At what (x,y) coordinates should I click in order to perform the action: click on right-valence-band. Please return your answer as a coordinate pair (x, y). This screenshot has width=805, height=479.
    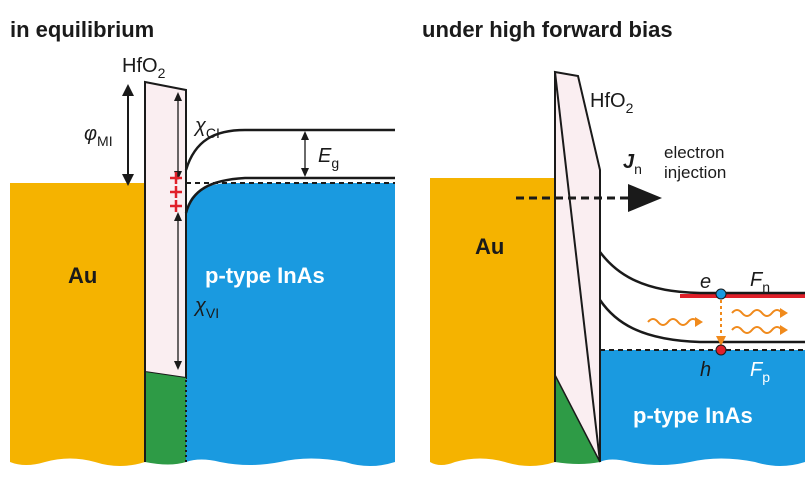
    Looking at the image, I should click on (701, 321).